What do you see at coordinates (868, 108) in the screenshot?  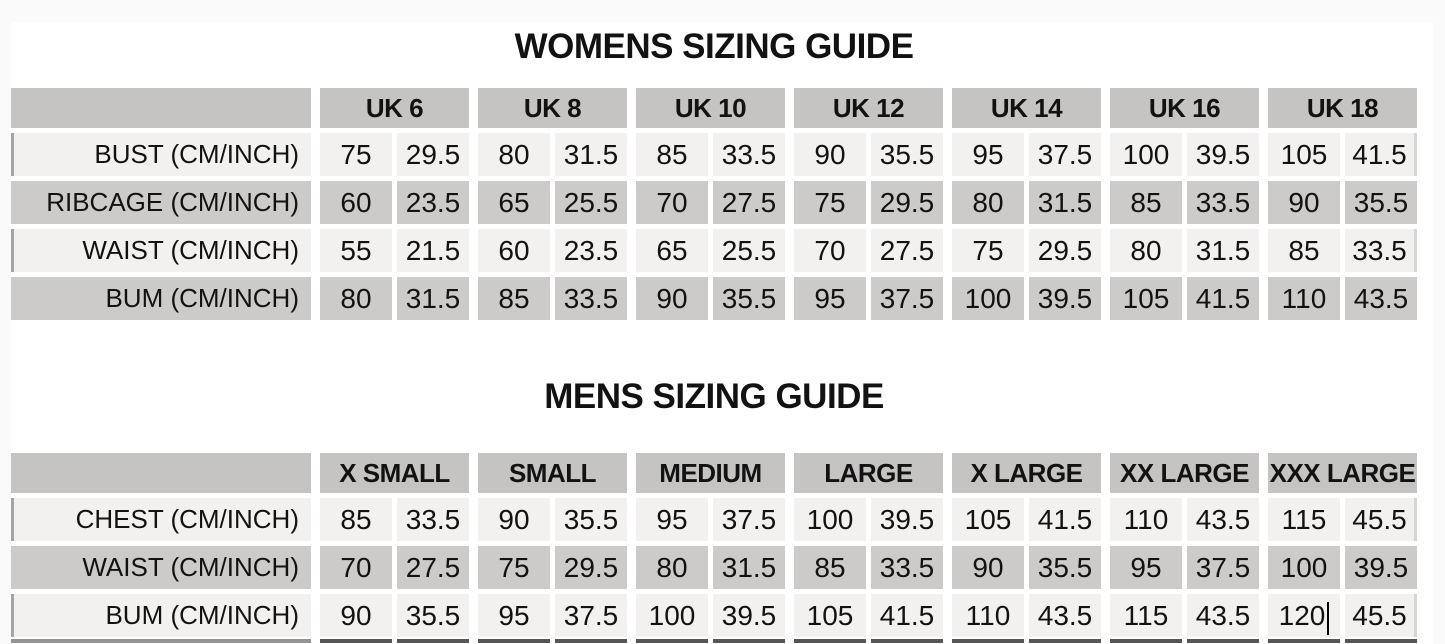 I see `size-column-header: UK 12` at bounding box center [868, 108].